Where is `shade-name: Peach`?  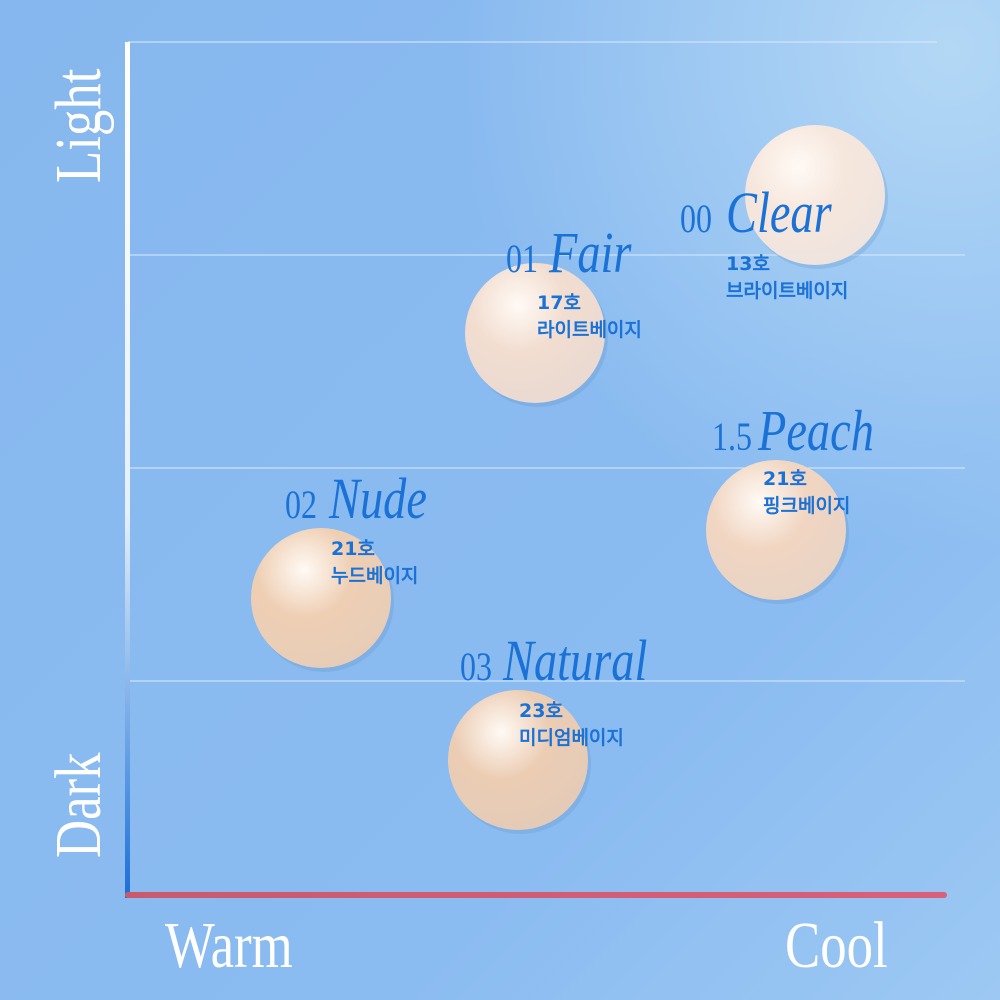
shade-name: Peach is located at coordinates (815, 431).